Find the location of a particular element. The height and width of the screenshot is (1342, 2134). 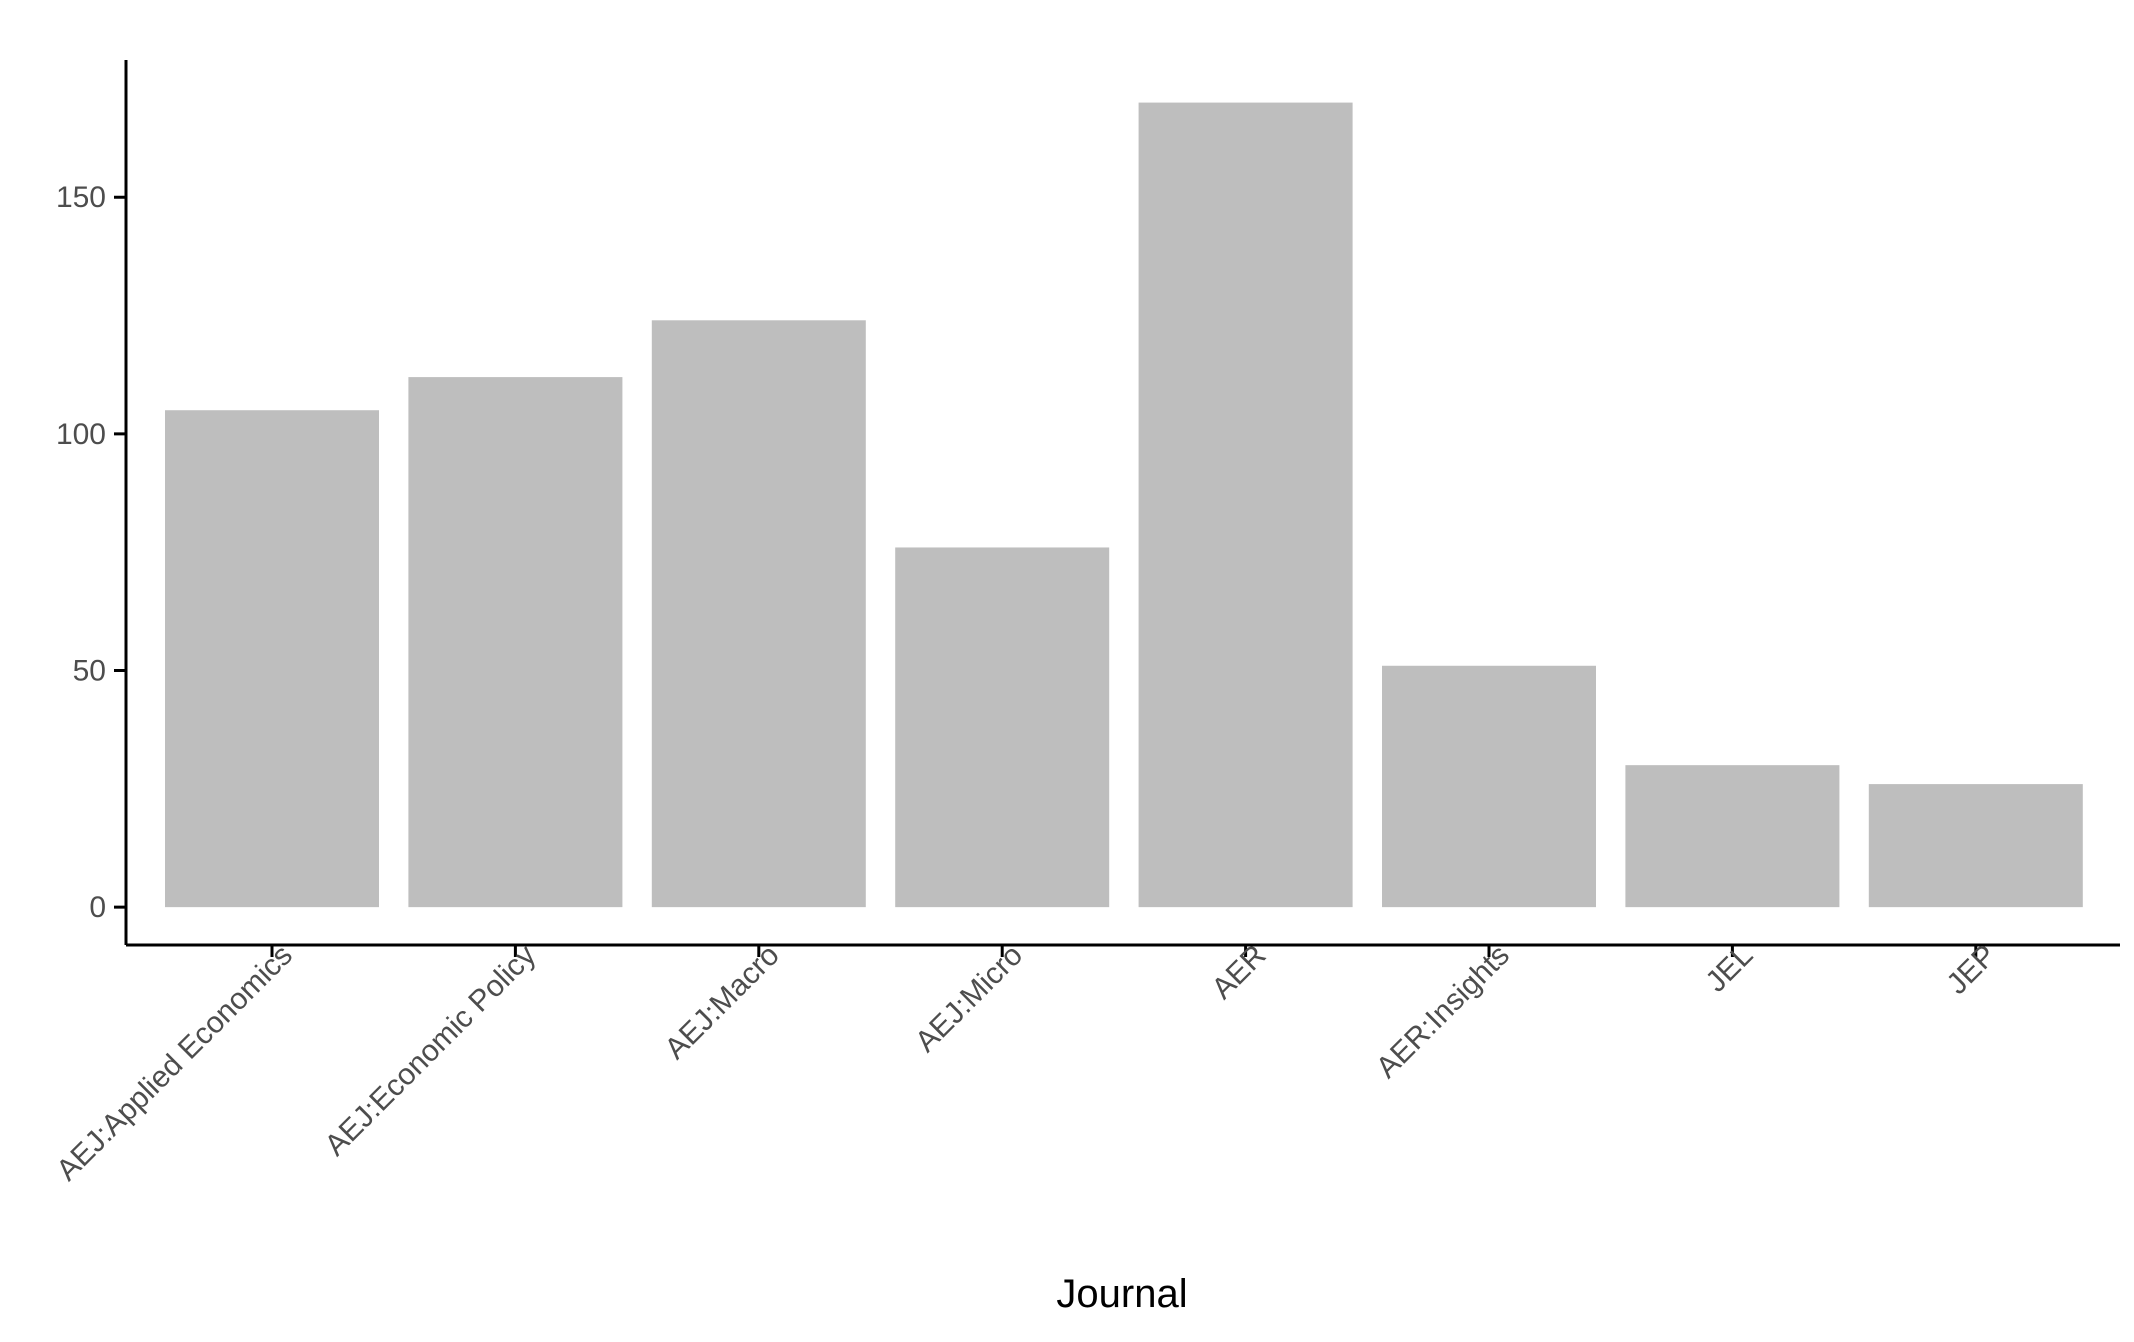

x-tick-label-4: AER is located at coordinates (1239, 972).